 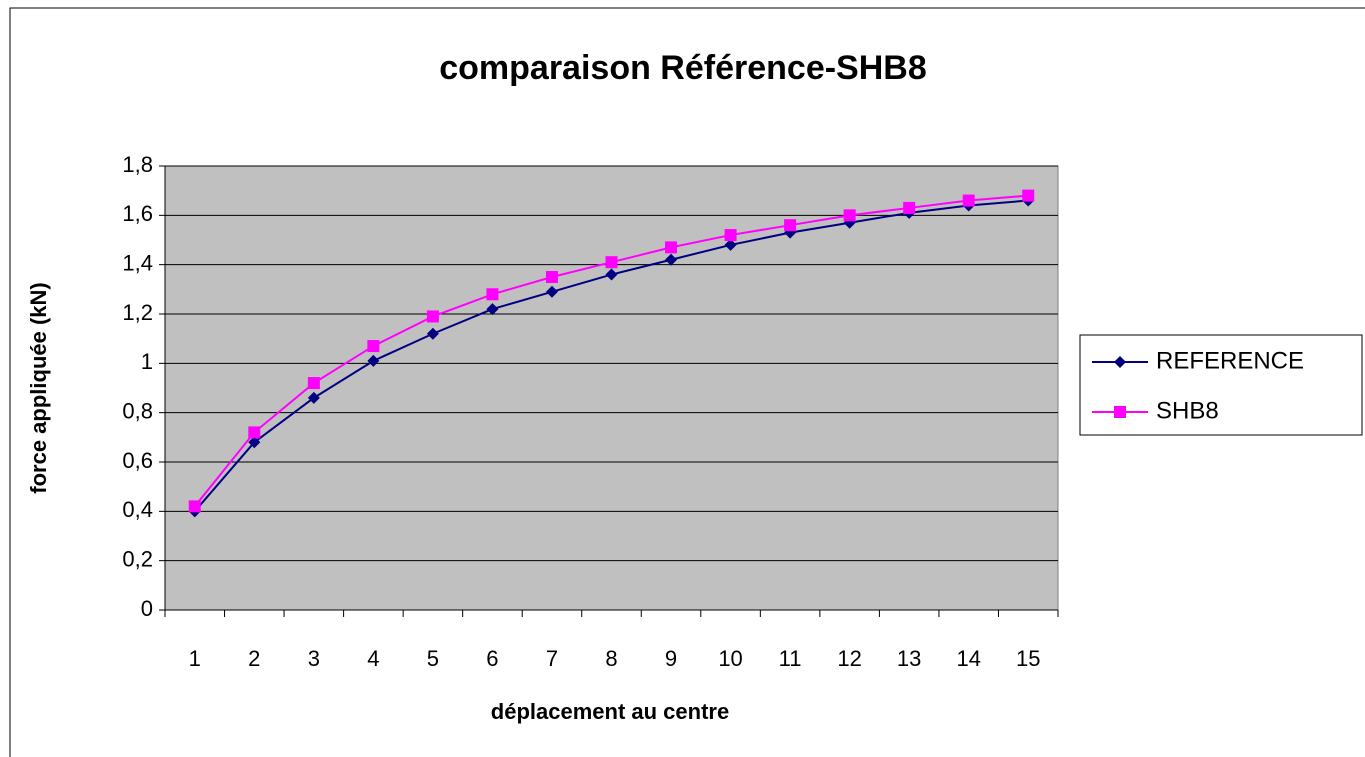 What do you see at coordinates (147, 608) in the screenshot?
I see `y-tick-label: 0` at bounding box center [147, 608].